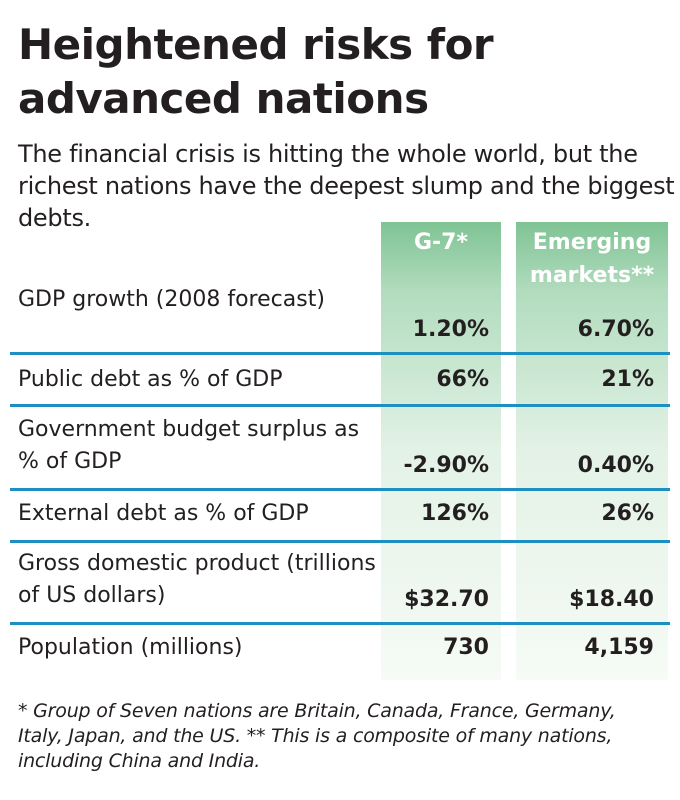 This screenshot has width=680, height=800. I want to click on cell-emerging: $18.40, so click(611, 599).